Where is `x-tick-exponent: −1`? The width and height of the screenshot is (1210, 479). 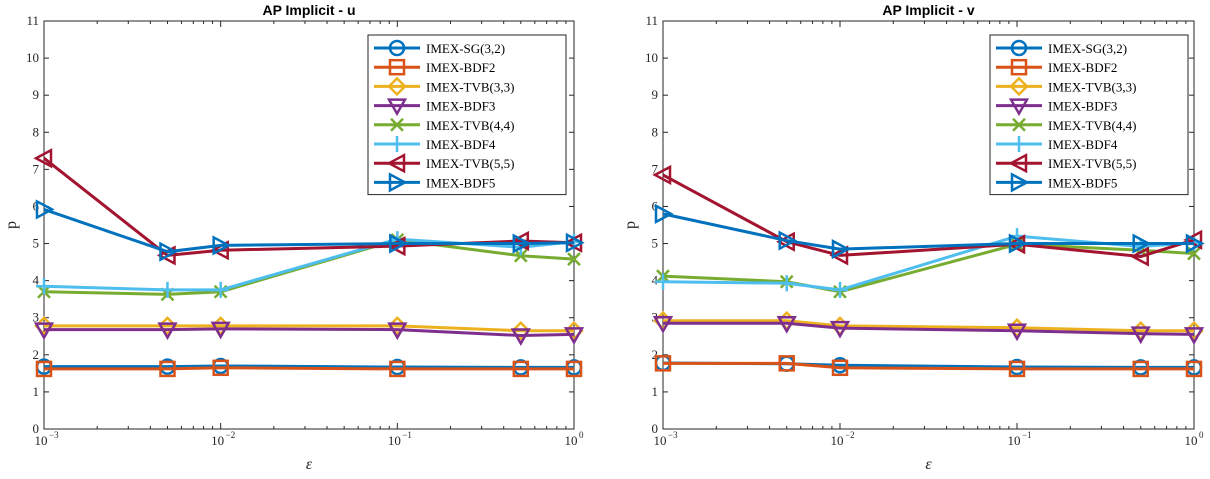 x-tick-exponent: −1 is located at coordinates (407, 435).